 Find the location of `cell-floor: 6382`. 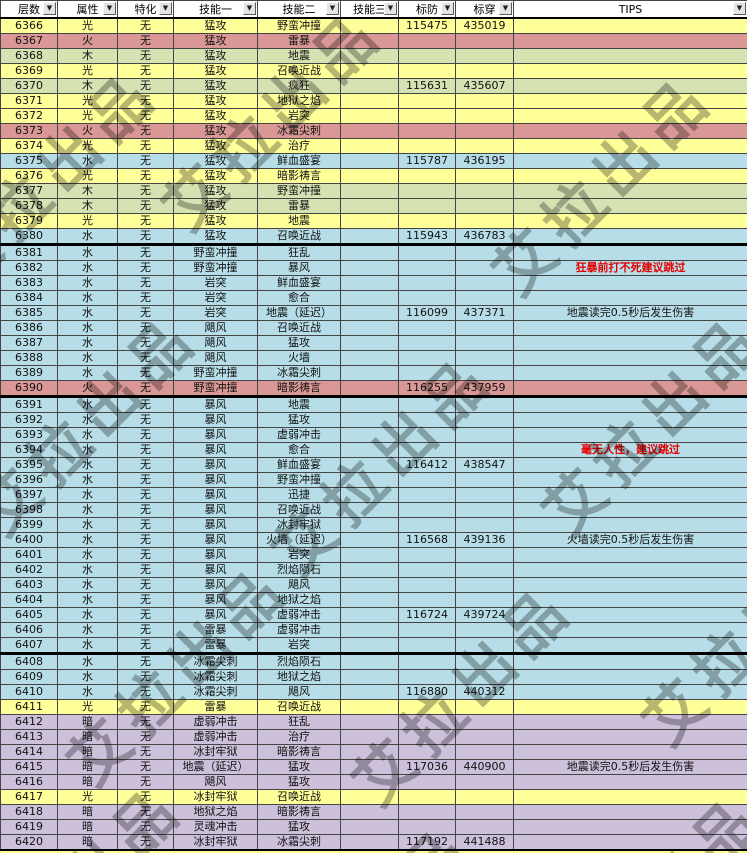

cell-floor: 6382 is located at coordinates (29, 268).